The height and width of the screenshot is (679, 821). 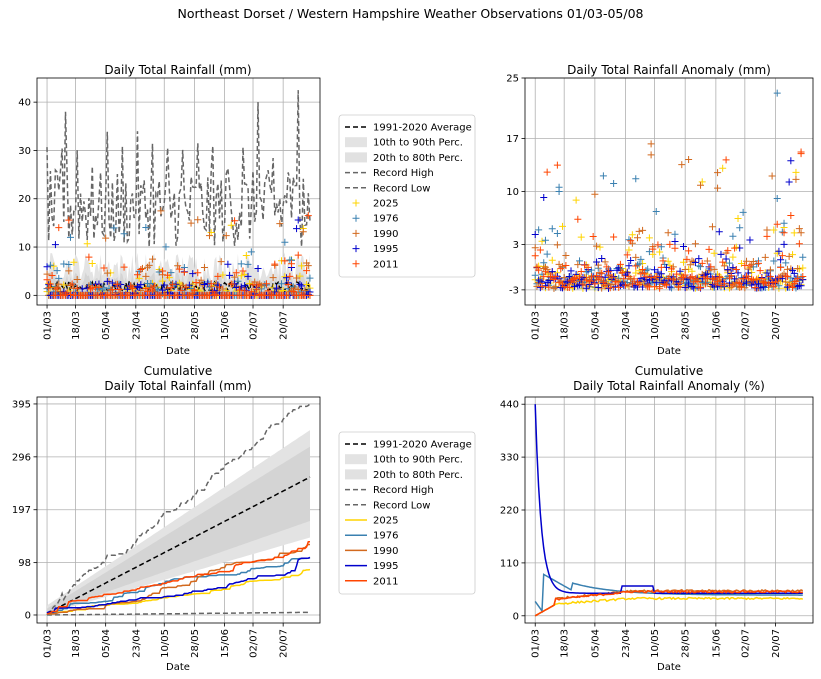 What do you see at coordinates (669, 606) in the screenshot?
I see `line-2025` at bounding box center [669, 606].